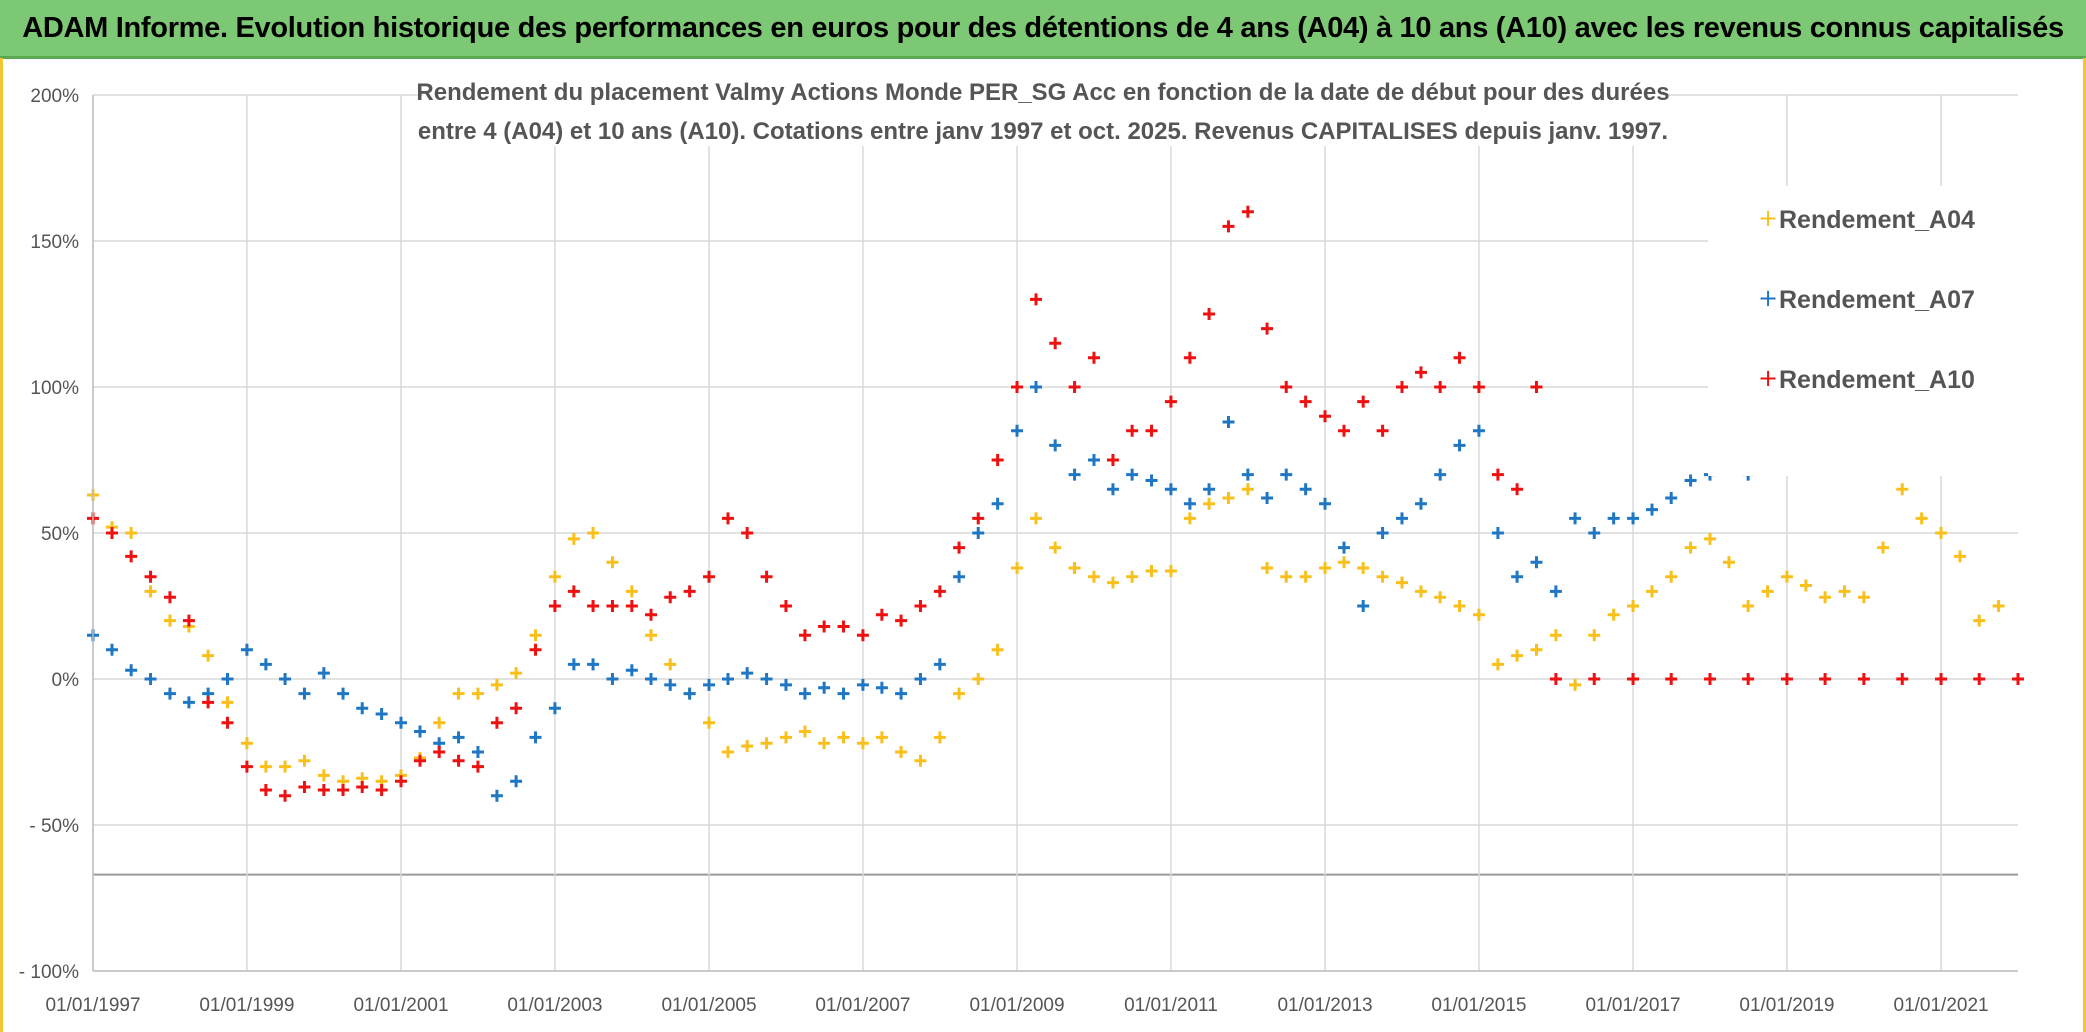  What do you see at coordinates (60, 534) in the screenshot?
I see `y-tick-label: 50%` at bounding box center [60, 534].